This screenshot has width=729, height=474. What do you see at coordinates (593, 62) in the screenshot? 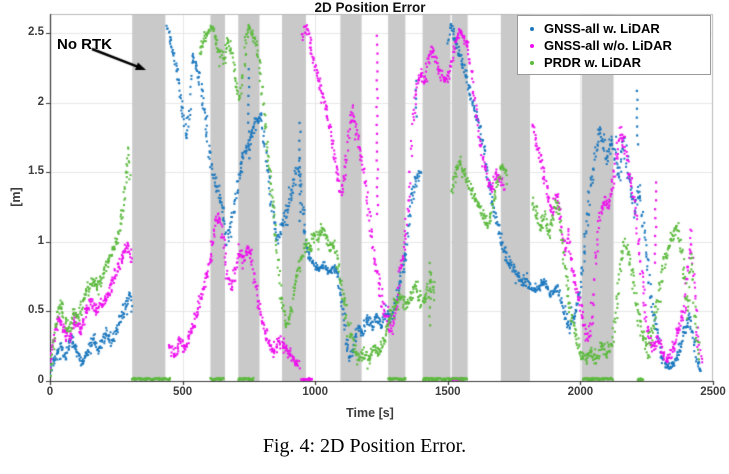
I see `legend-item-label: PRDR w. LiDAR` at bounding box center [593, 62].